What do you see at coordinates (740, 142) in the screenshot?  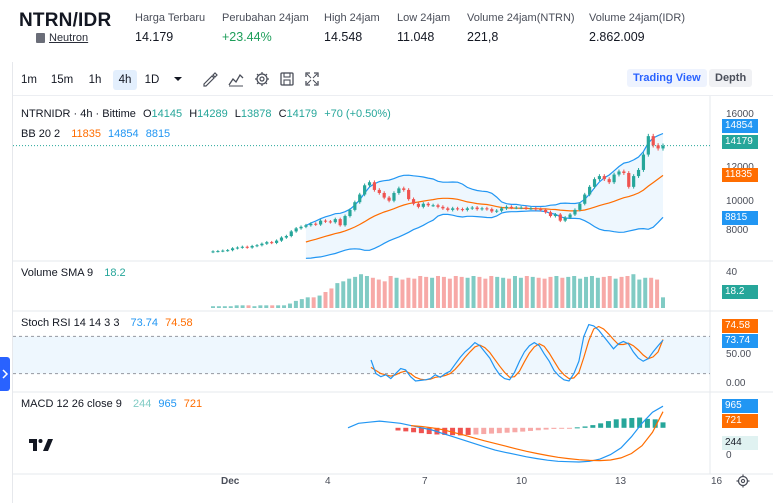 I see `last-price-badge: 14179` at bounding box center [740, 142].